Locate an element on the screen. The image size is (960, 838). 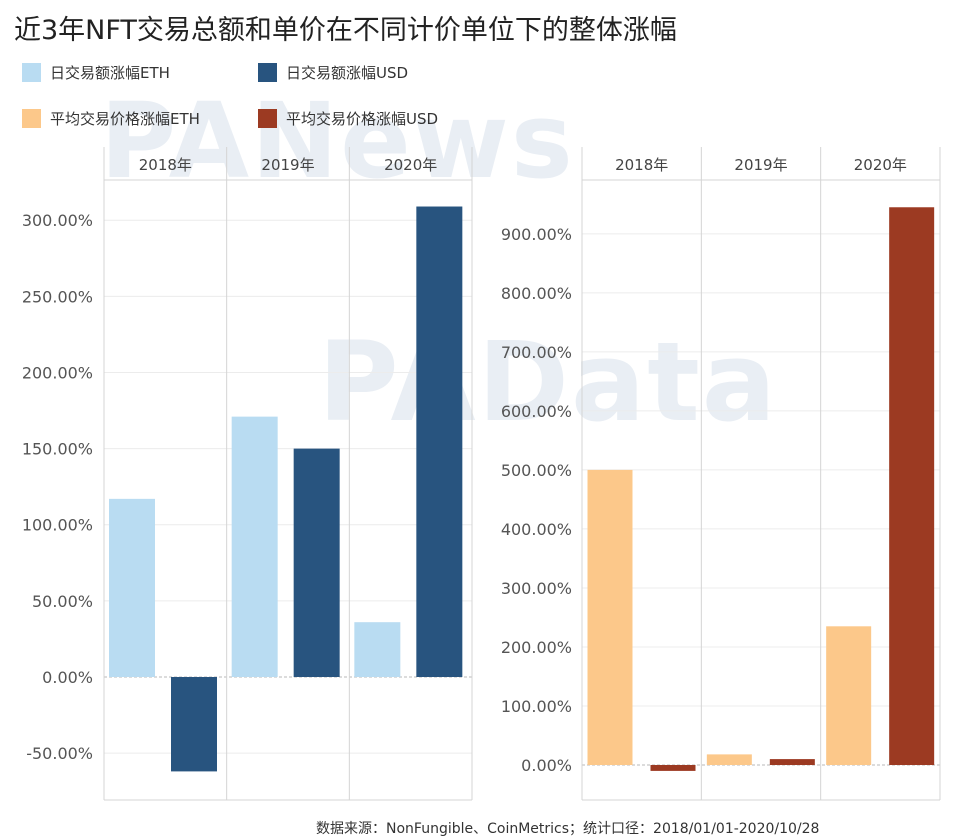
chart-title: 近3年NFT交易总额和单价在不同计价单位下的整体涨幅 is located at coordinates (345, 30).